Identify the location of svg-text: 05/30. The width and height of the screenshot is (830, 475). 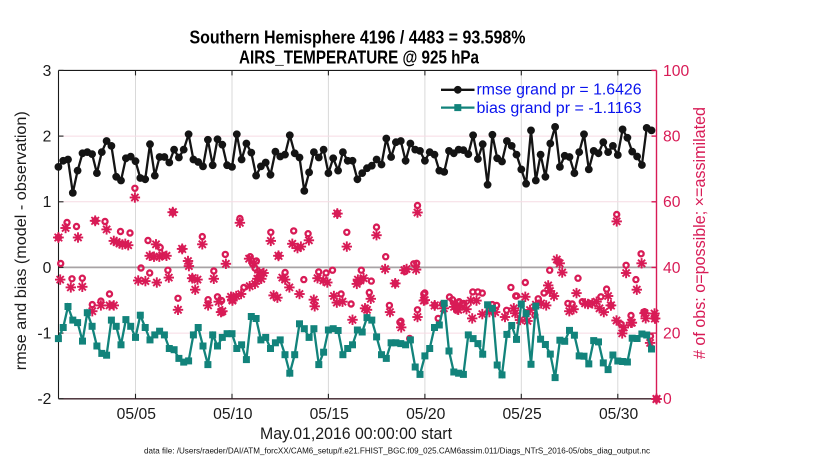
(619, 414).